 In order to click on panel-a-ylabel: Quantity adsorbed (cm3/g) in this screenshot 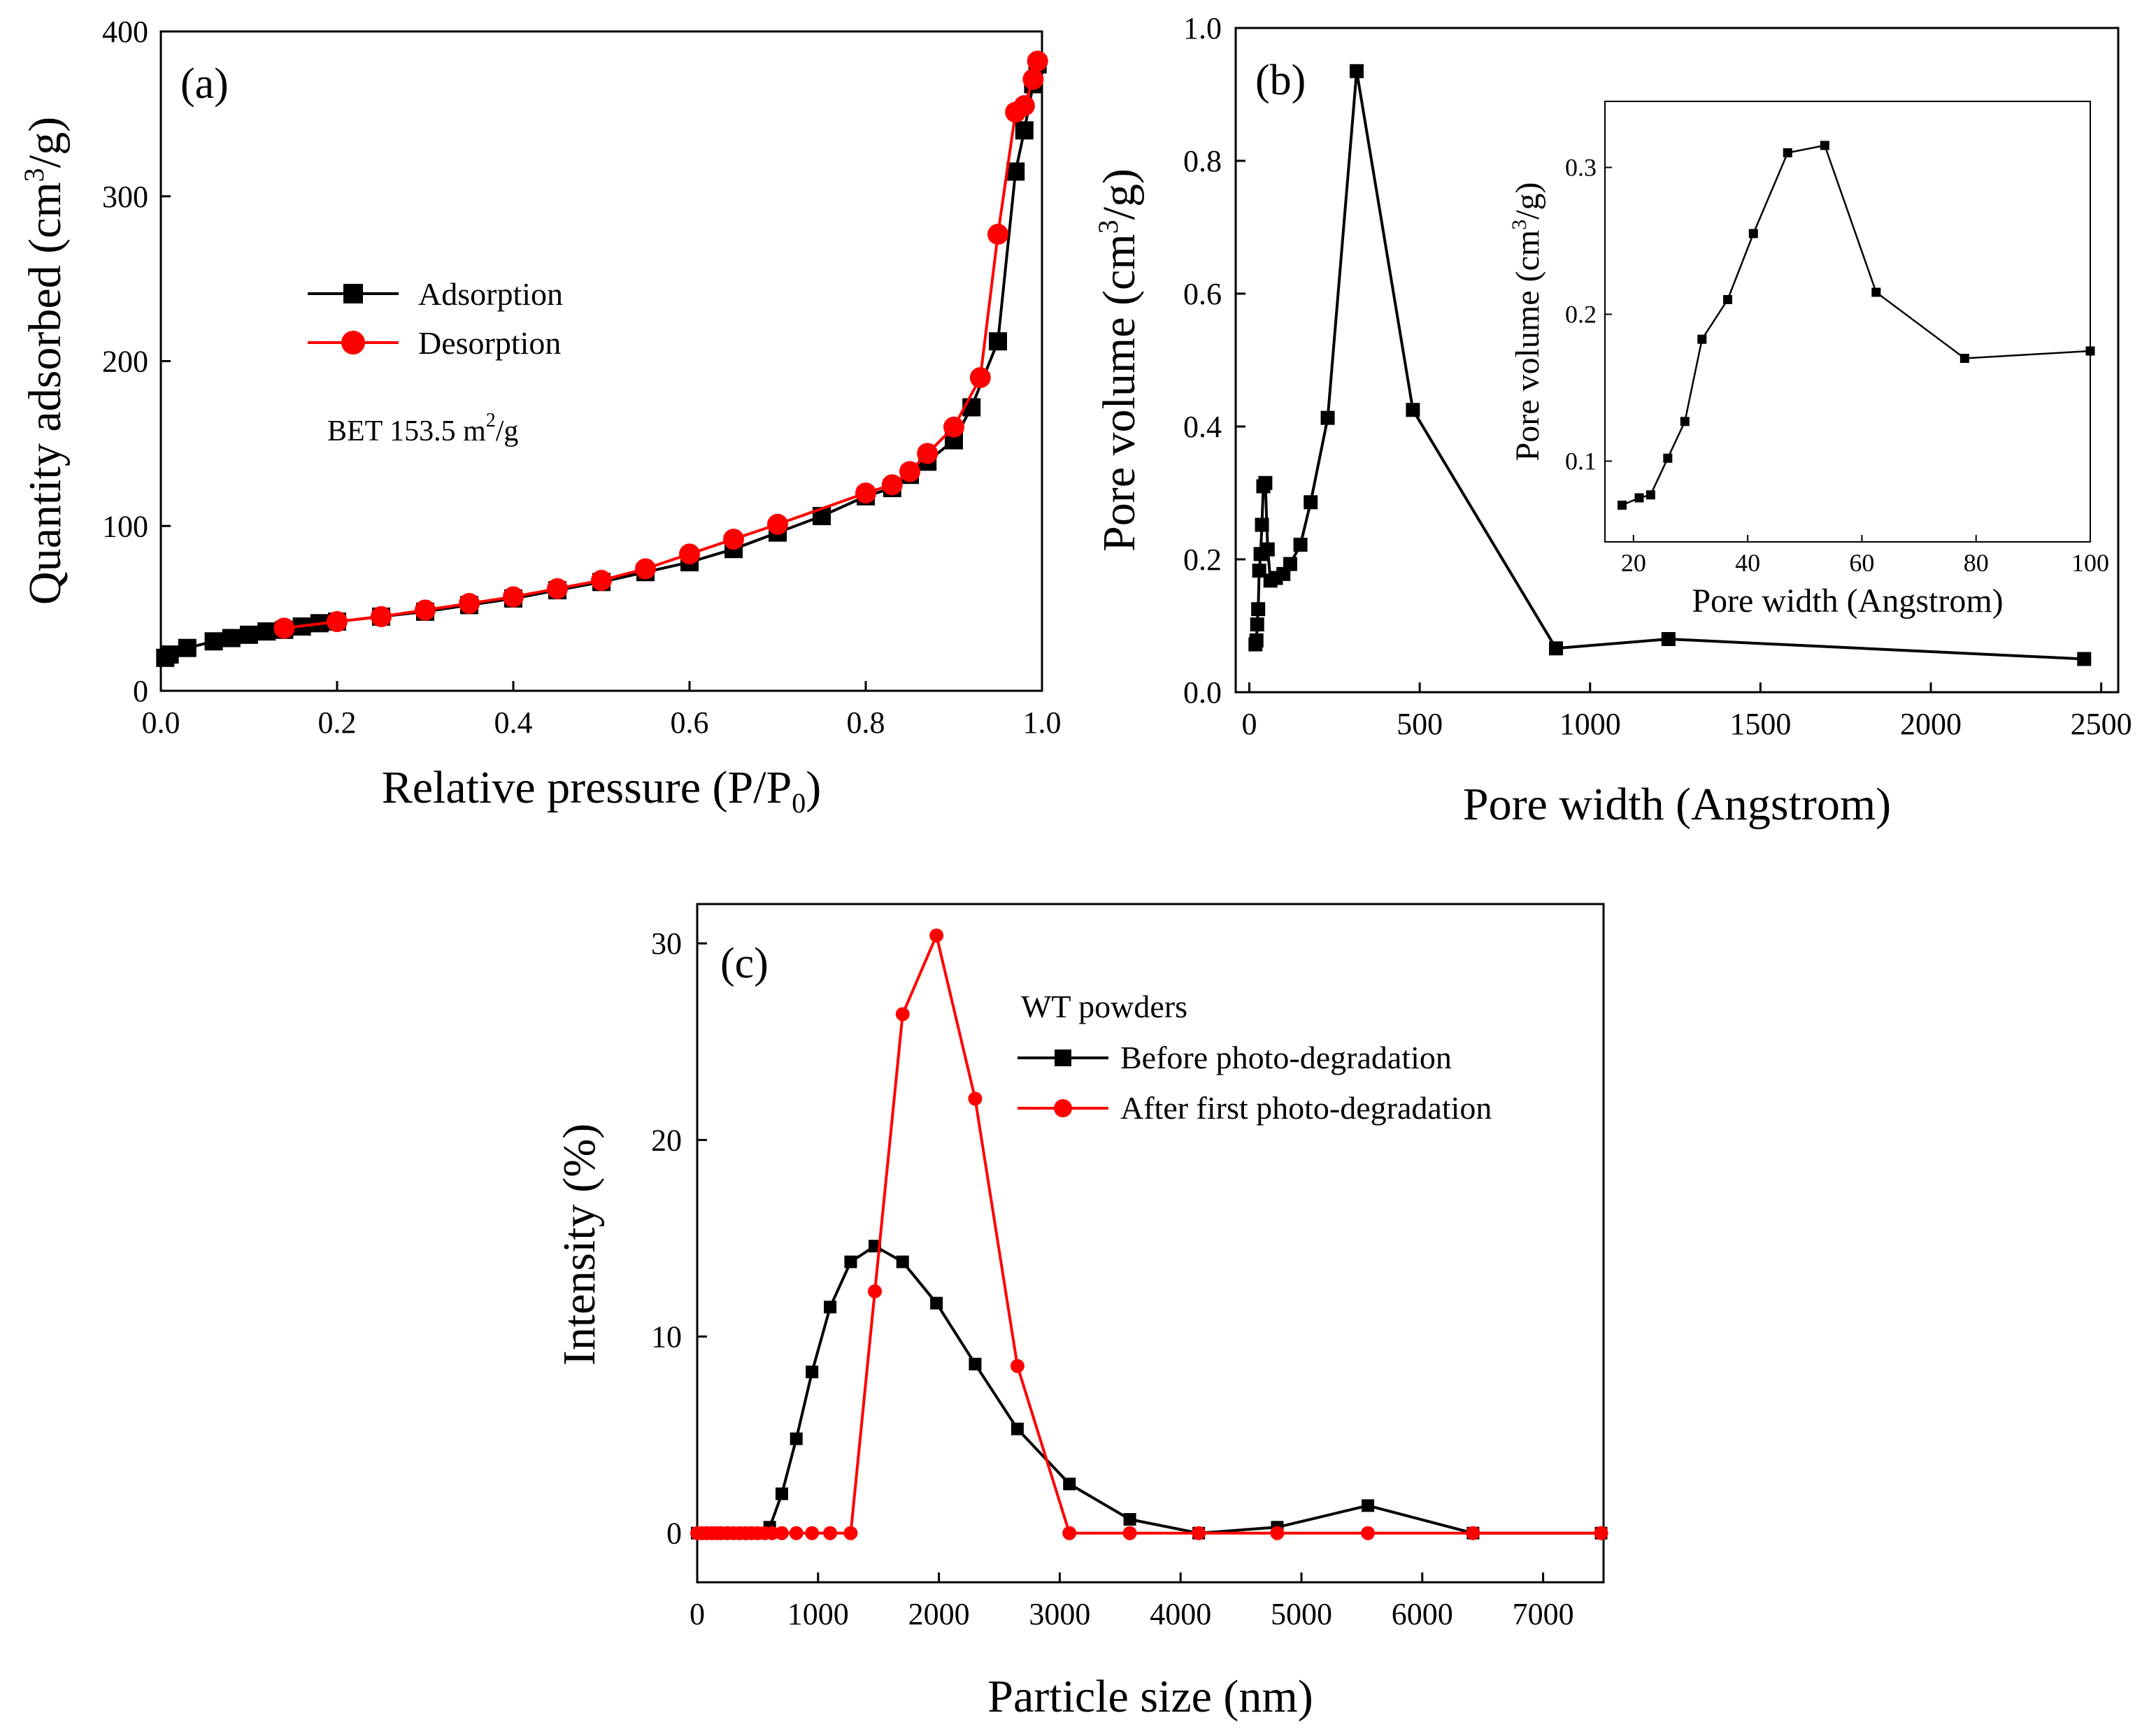, I will do `click(44, 361)`.